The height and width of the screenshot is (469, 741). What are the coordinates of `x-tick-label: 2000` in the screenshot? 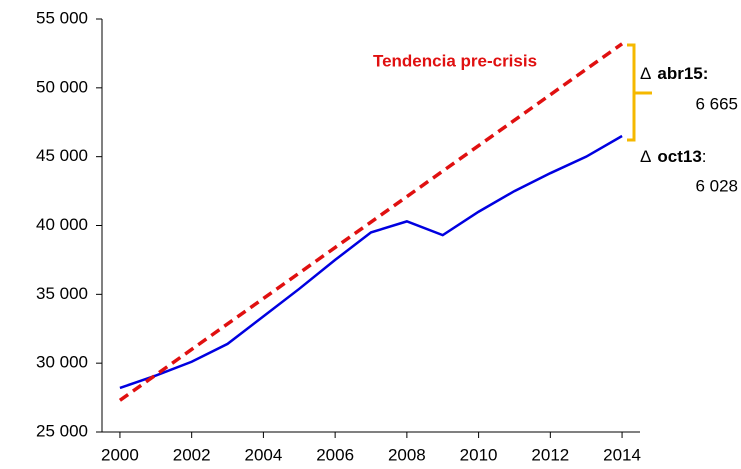 It's located at (120, 454).